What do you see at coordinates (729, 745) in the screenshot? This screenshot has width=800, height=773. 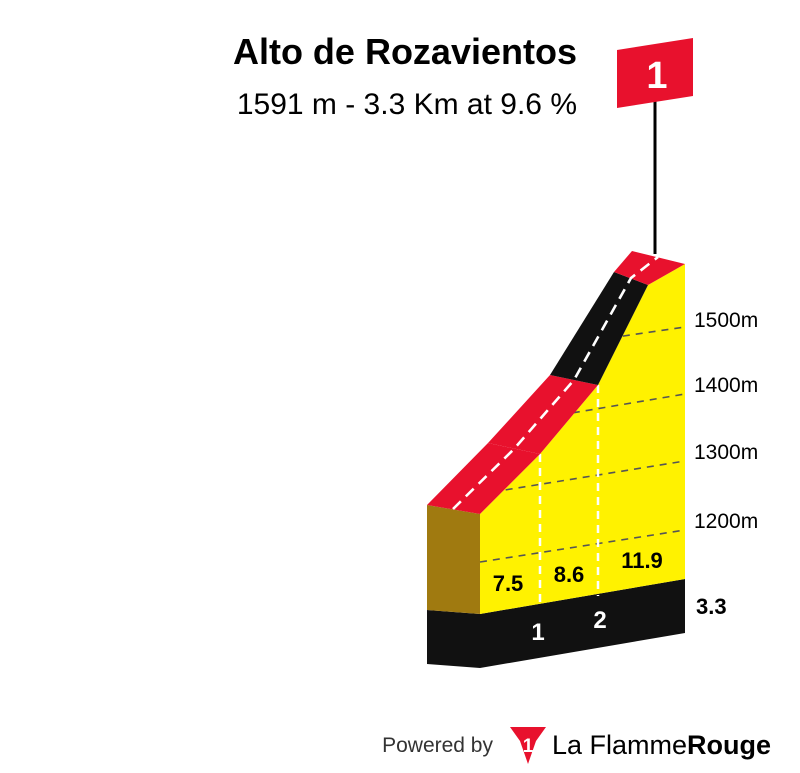 I see `brand-name-bold: Rouge` at bounding box center [729, 745].